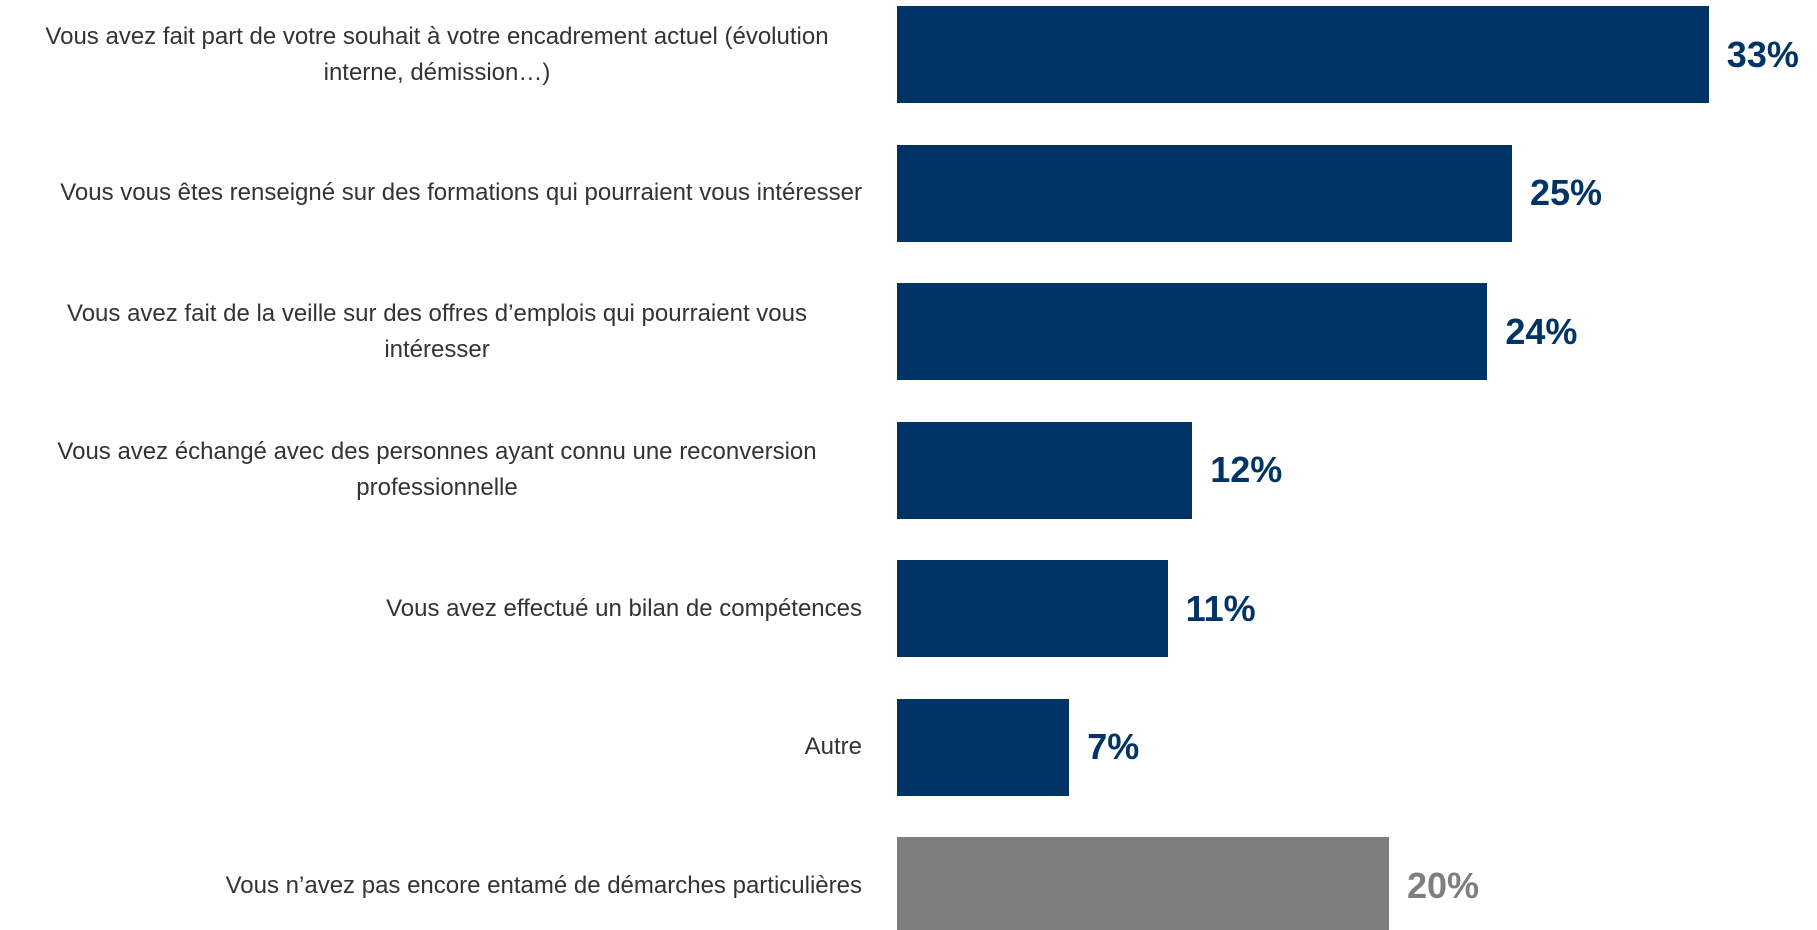 This screenshot has height=930, width=1817. Describe the element at coordinates (1566, 192) in the screenshot. I see `value-label: 25%` at that location.